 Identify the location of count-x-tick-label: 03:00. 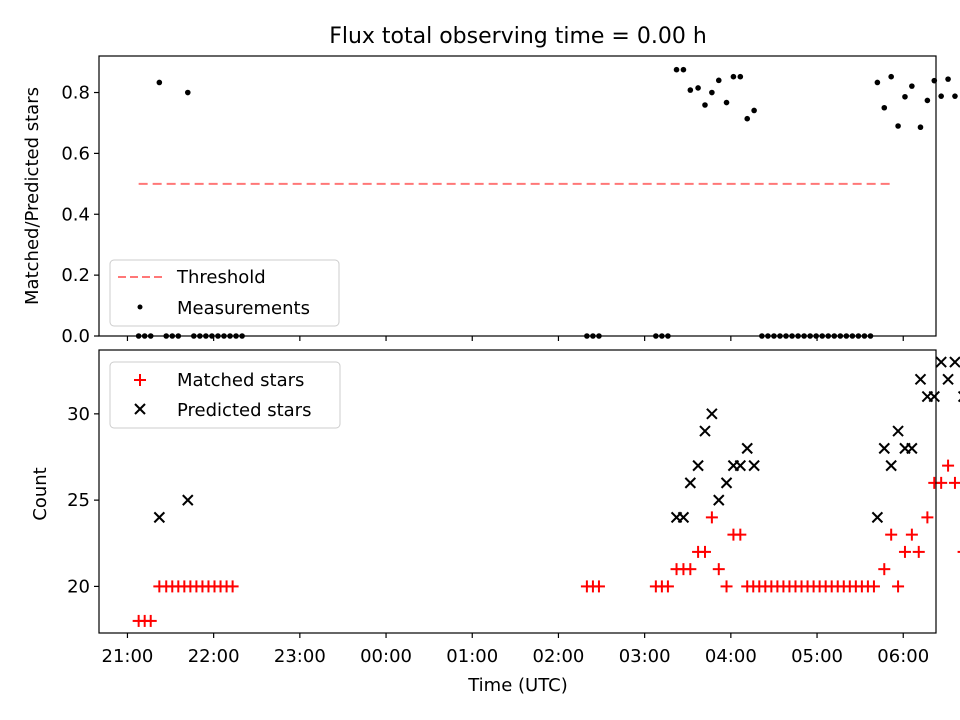
(645, 656).